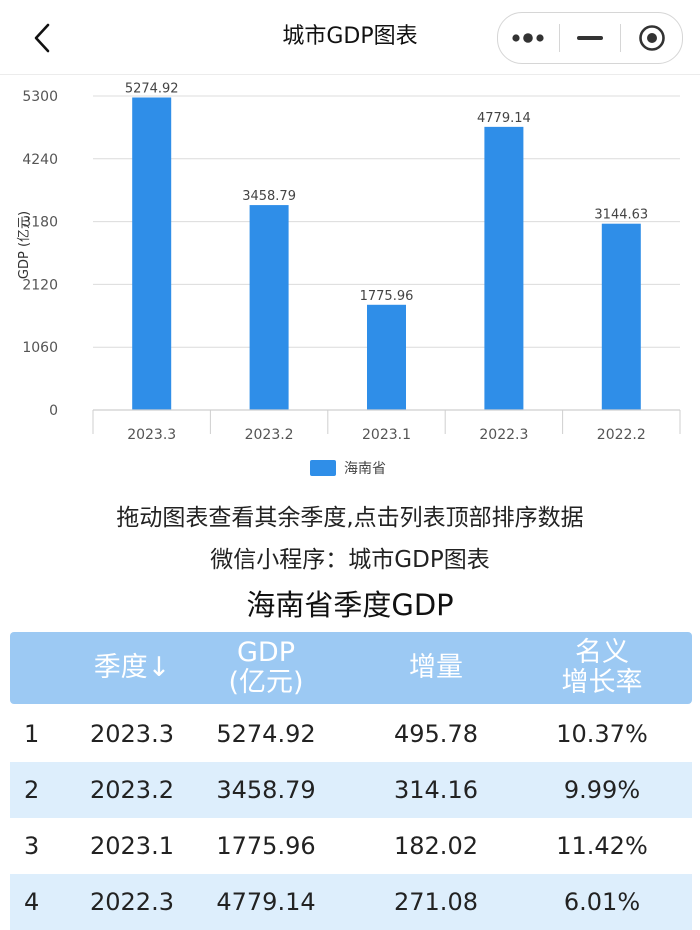 The height and width of the screenshot is (930, 700). What do you see at coordinates (132, 734) in the screenshot?
I see `cell-quarter: 2023.3` at bounding box center [132, 734].